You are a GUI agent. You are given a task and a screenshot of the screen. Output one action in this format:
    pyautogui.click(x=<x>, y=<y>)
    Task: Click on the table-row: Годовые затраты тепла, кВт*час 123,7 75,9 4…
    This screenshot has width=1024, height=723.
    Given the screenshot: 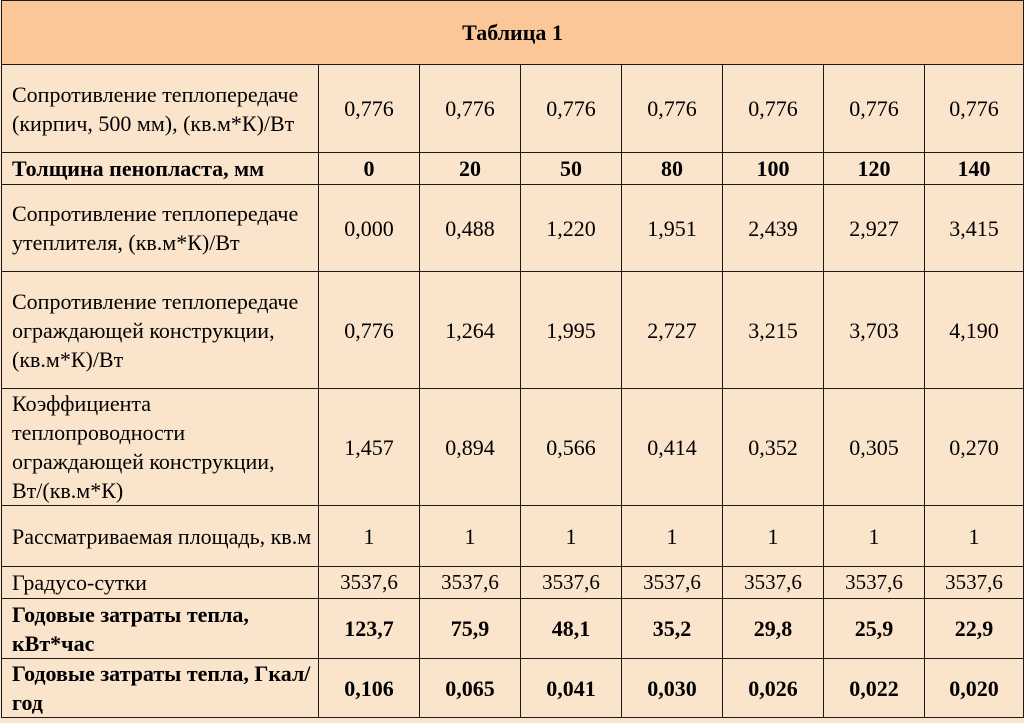 What is the action you would take?
    pyautogui.click(x=512, y=628)
    